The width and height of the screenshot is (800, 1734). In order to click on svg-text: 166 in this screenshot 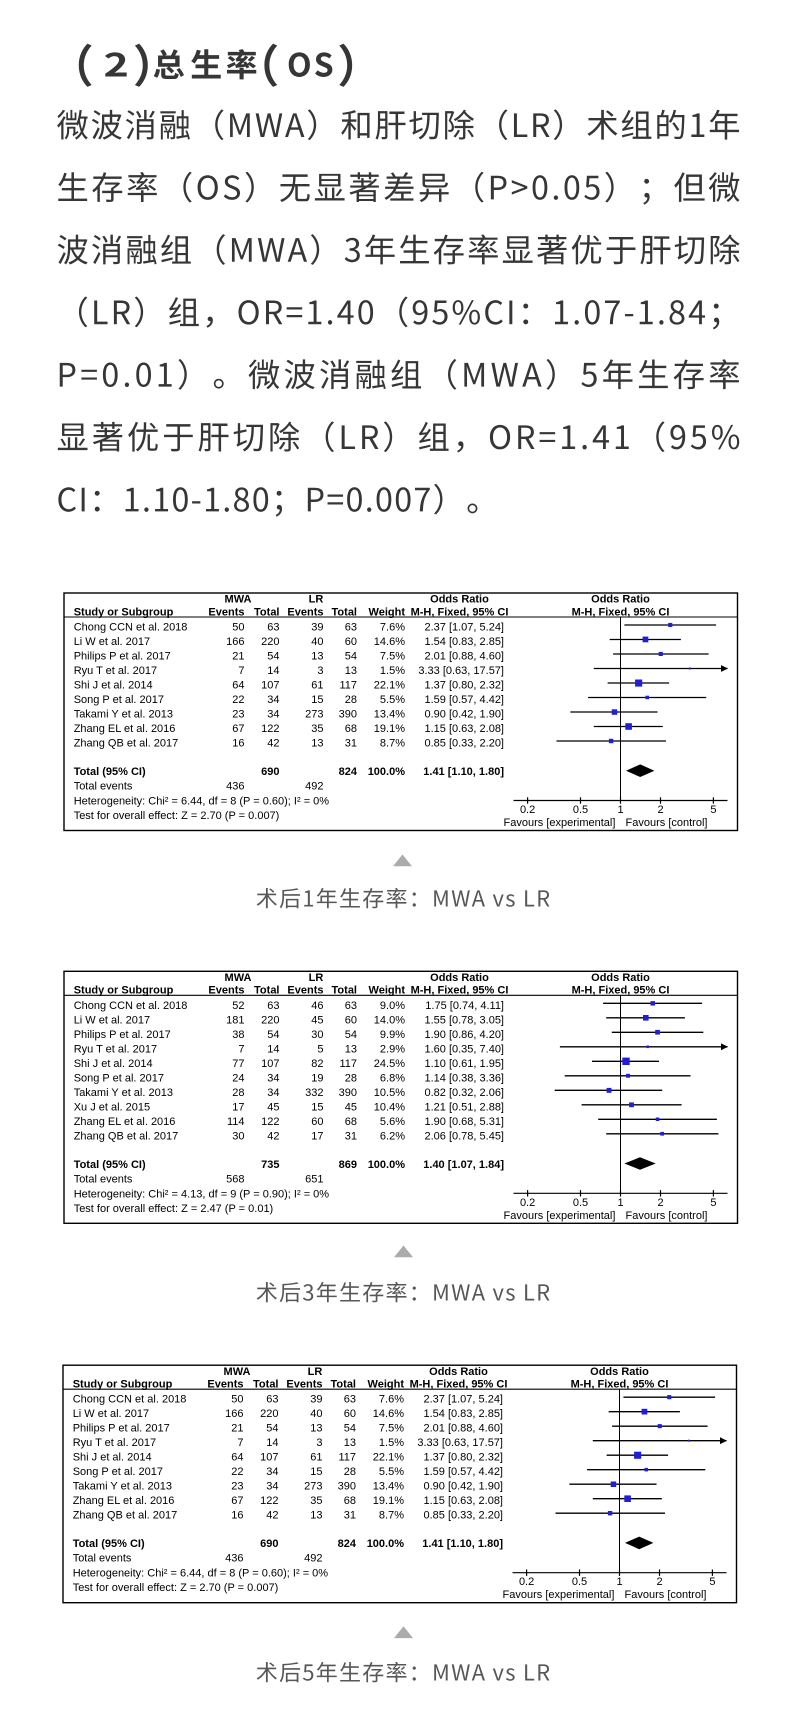, I will do `click(235, 642)`.